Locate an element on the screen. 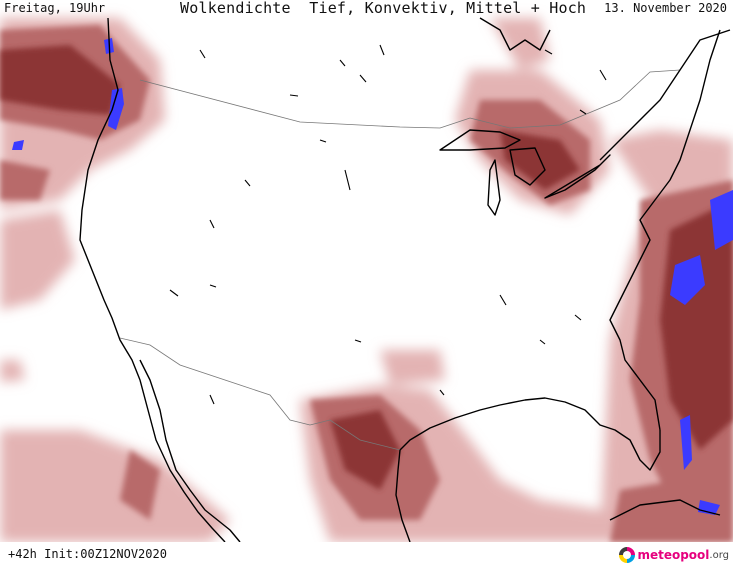 This screenshot has height=570, width=733. convective-northwest is located at coordinates (116, 109).